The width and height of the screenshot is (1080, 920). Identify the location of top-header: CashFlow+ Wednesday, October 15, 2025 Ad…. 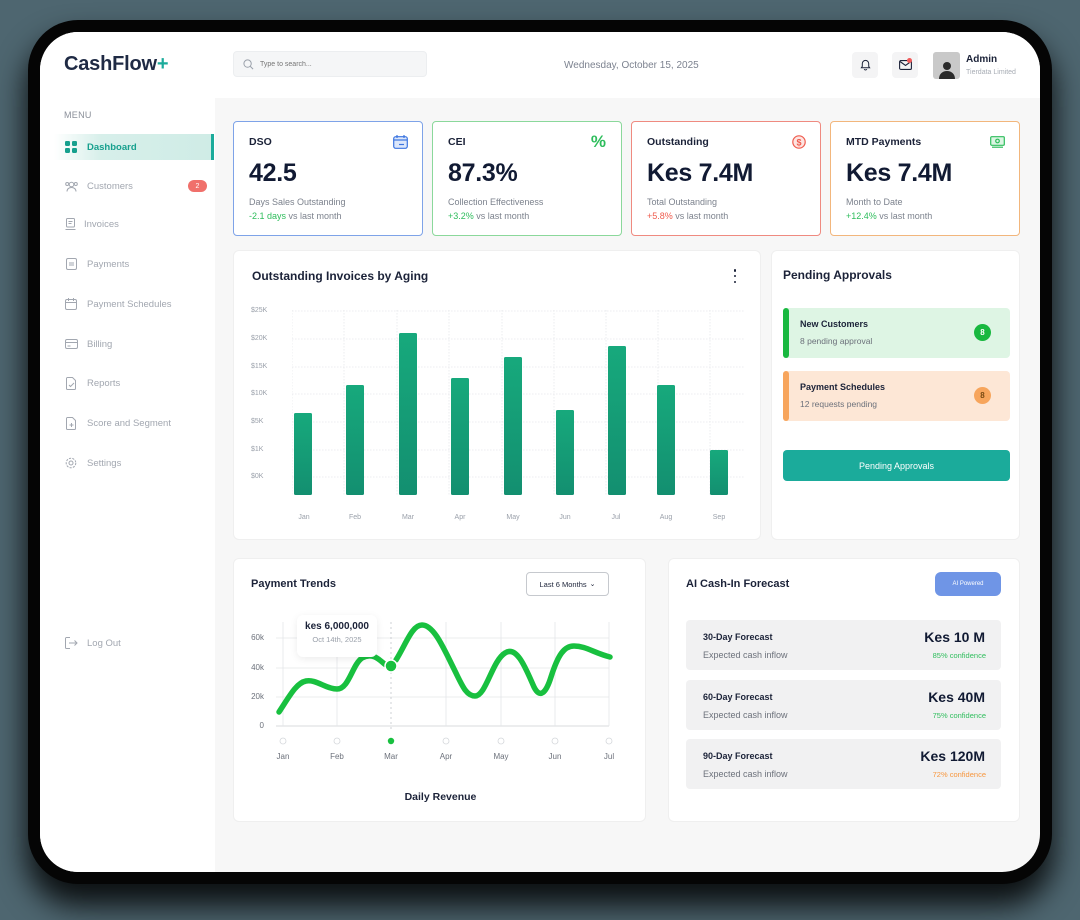
(540, 65).